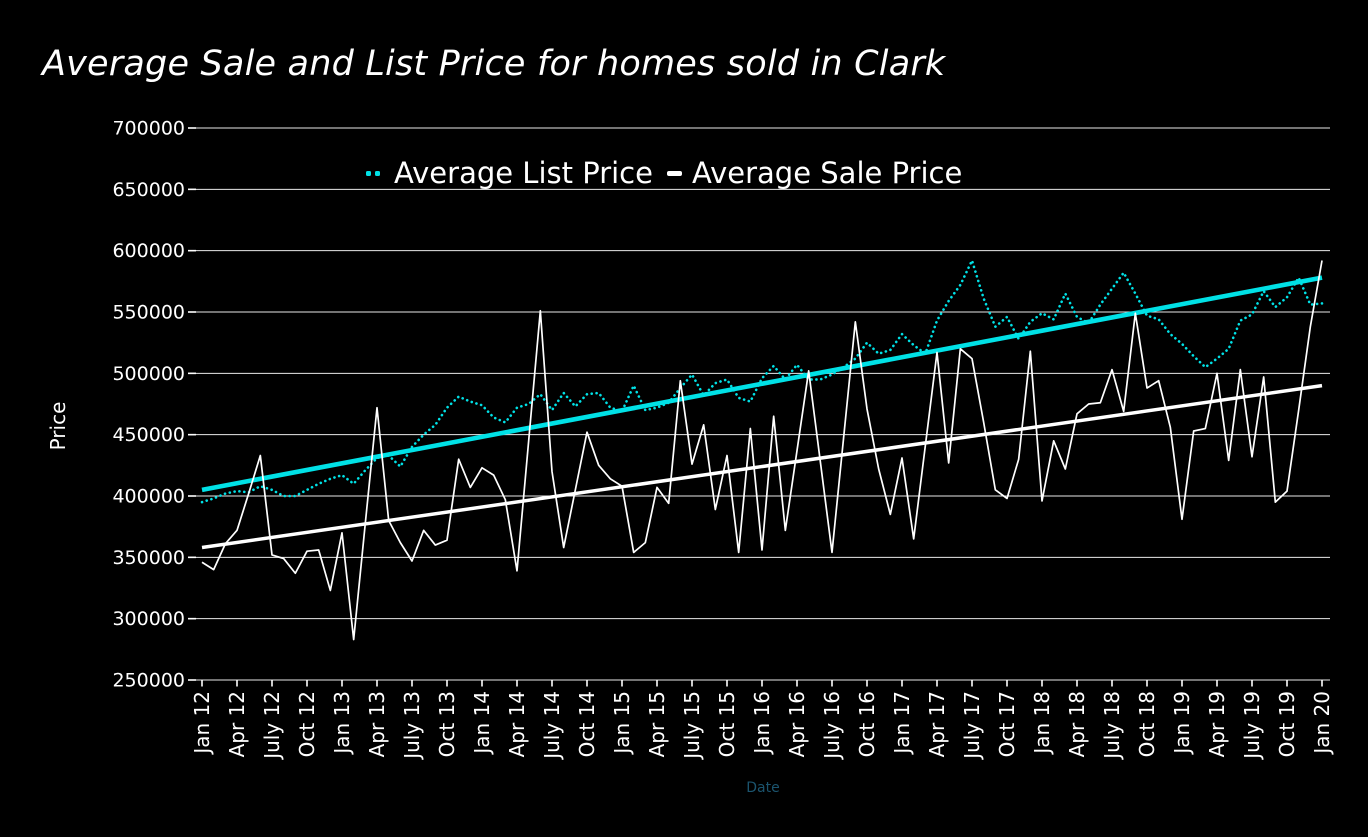 The image size is (1368, 837). Describe the element at coordinates (148, 190) in the screenshot. I see `y-tick-label: 650000` at that location.